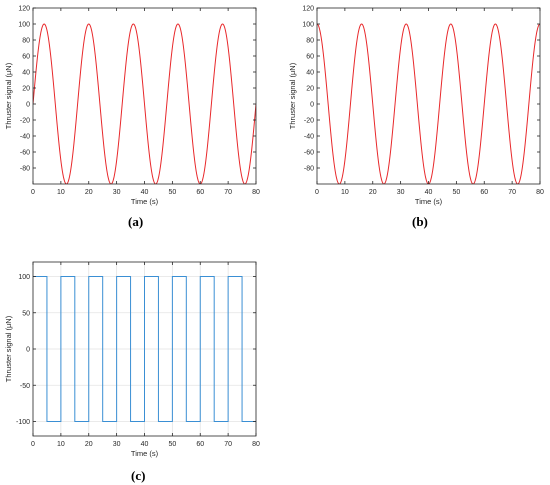  What do you see at coordinates (136, 221) in the screenshot?
I see `caption-a: (a)` at bounding box center [136, 221].